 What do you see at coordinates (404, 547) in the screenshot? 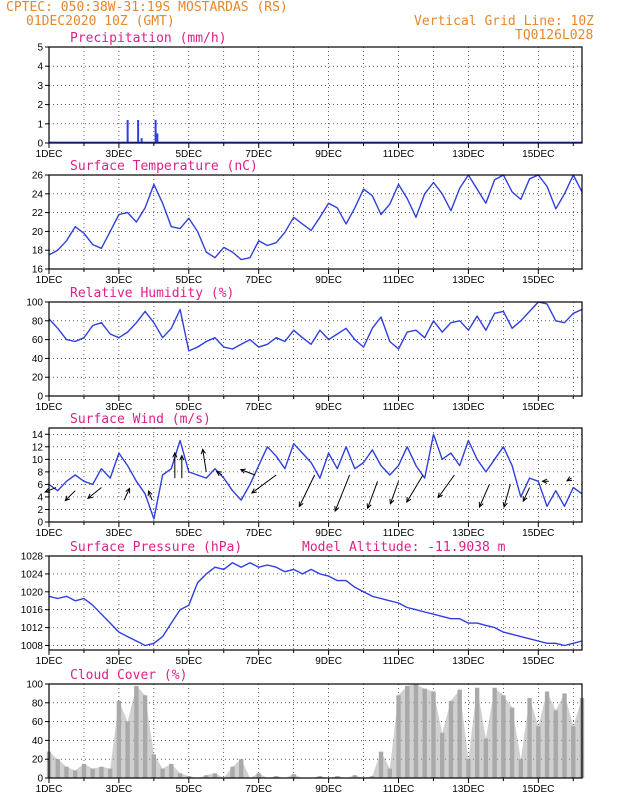
I see `model-altitude-label: Model Altitude: -11.9038 m` at bounding box center [404, 547].